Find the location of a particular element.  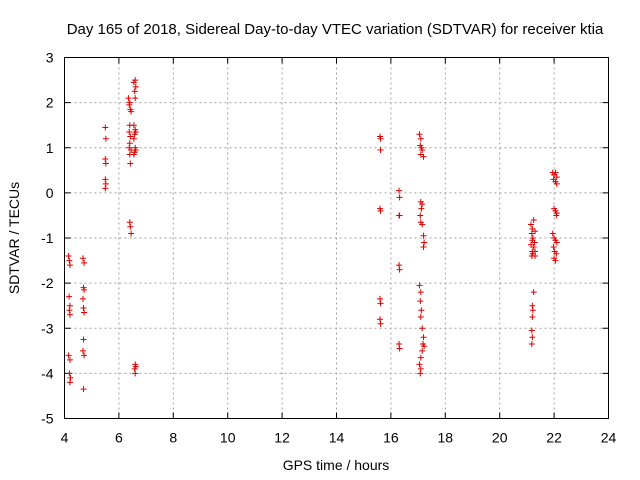

y-tick-label: -2 is located at coordinates (47, 283).